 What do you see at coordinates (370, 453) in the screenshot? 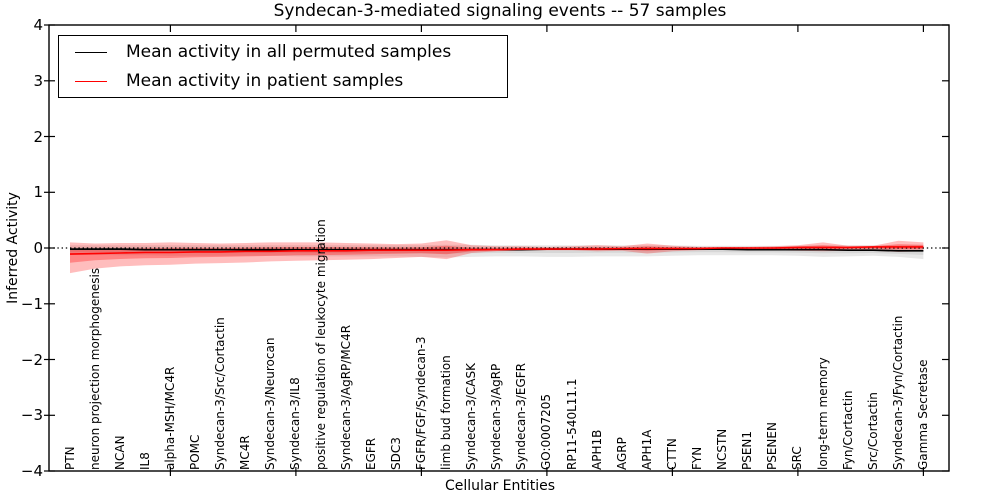
I see `x-tick-label: EGFR` at bounding box center [370, 453].